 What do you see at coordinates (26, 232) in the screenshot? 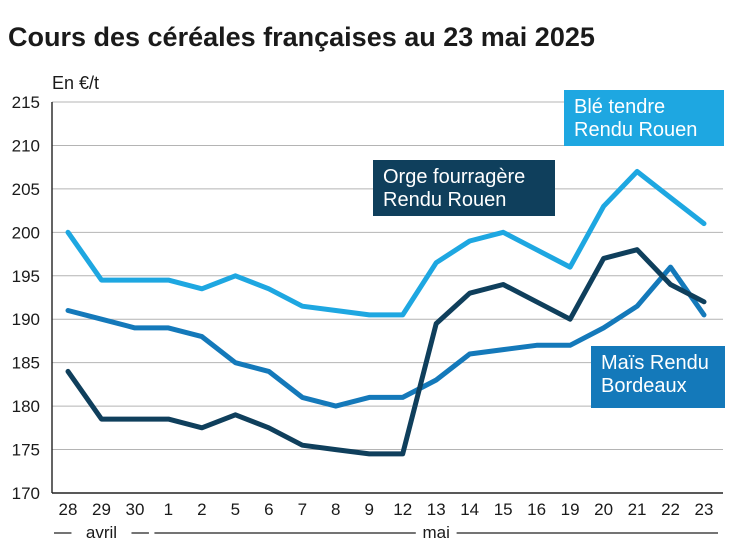
I see `y-tick-label-200: 200` at bounding box center [26, 232].